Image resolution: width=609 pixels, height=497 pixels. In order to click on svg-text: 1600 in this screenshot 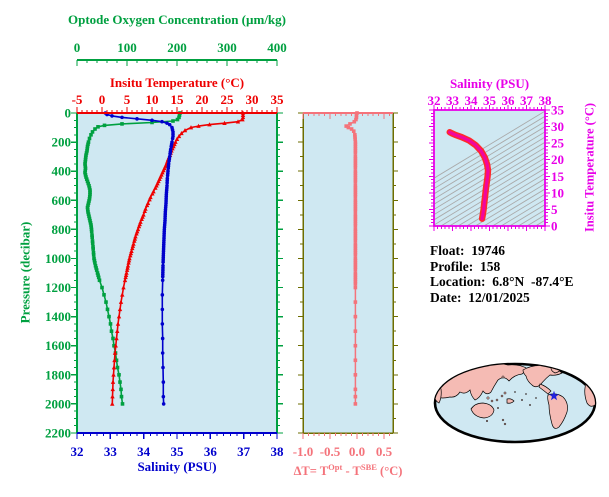, I will do `click(58, 345)`.